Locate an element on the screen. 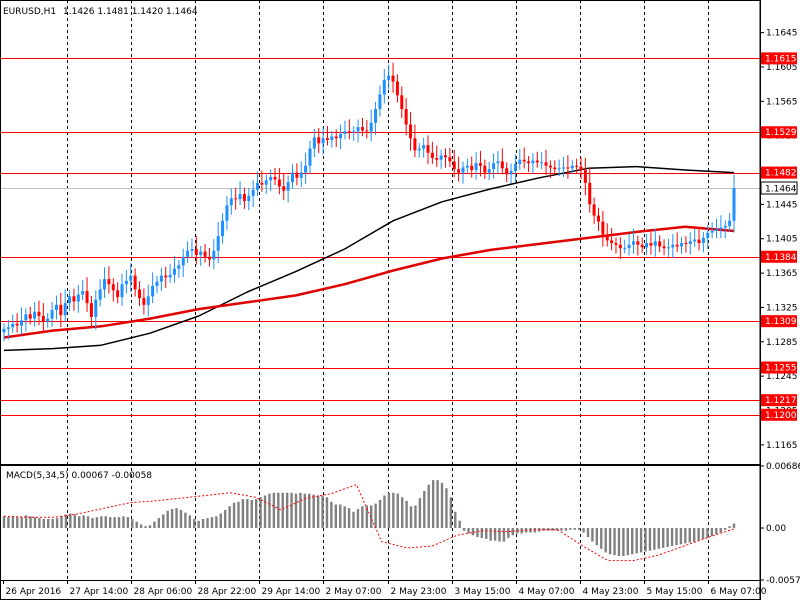  level-tag-text: 1.1309 is located at coordinates (781, 322).